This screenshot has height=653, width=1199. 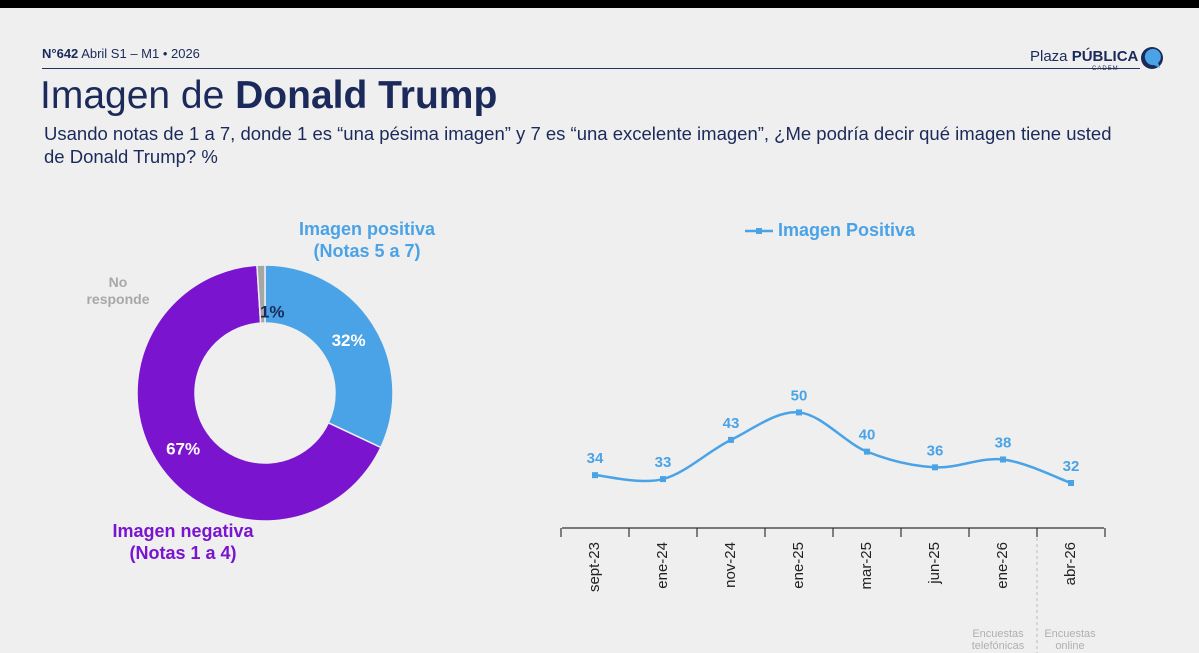 I want to click on header-divider, so click(x=591, y=68).